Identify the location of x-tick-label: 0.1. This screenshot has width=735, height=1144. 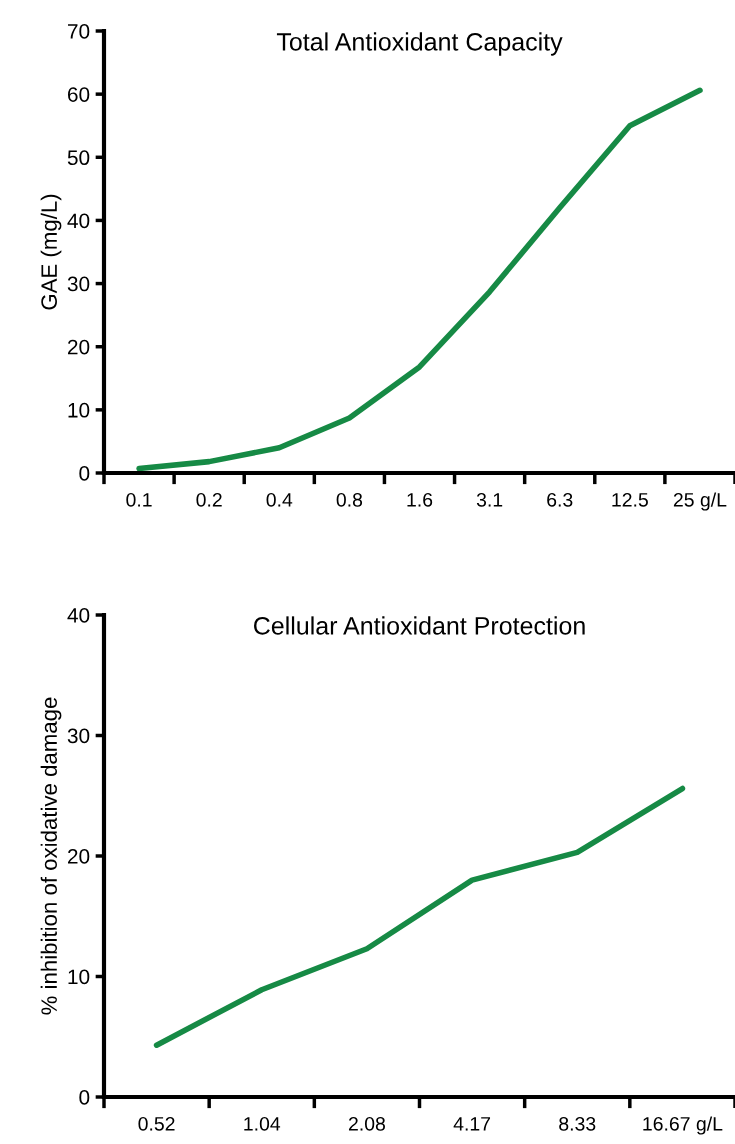
(139, 499).